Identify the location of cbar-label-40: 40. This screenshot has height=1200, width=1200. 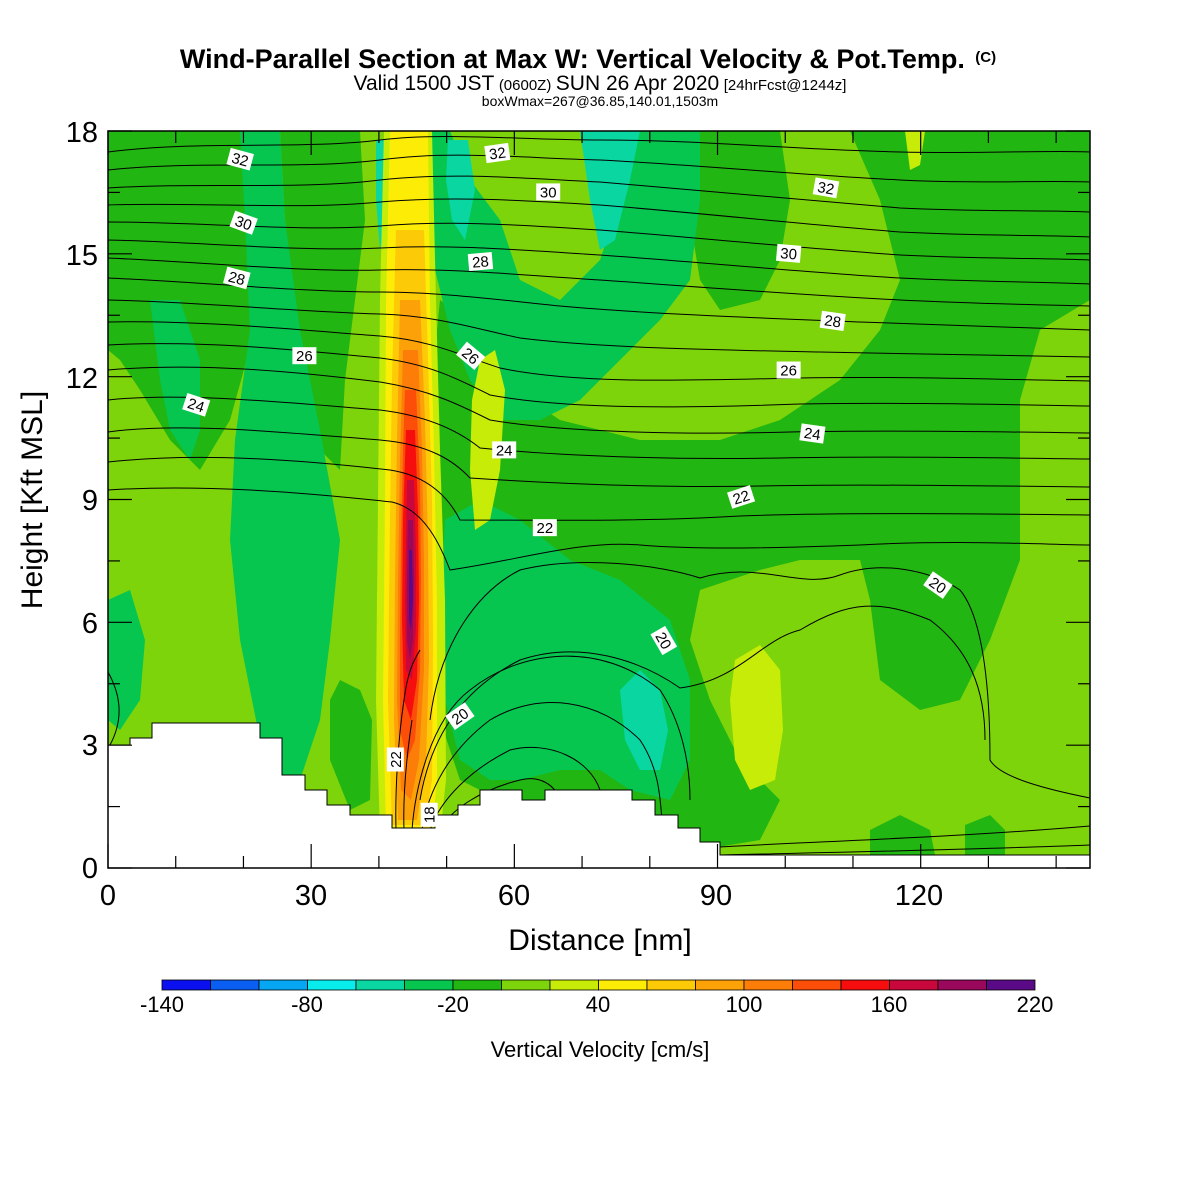
(598, 1004).